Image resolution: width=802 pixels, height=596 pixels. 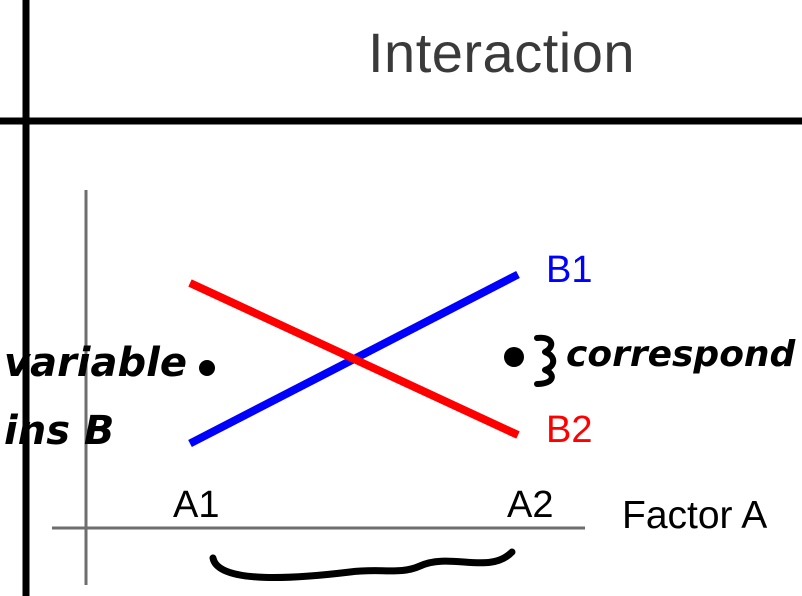 I want to click on annotation-left-line2: ins B, so click(x=59, y=431).